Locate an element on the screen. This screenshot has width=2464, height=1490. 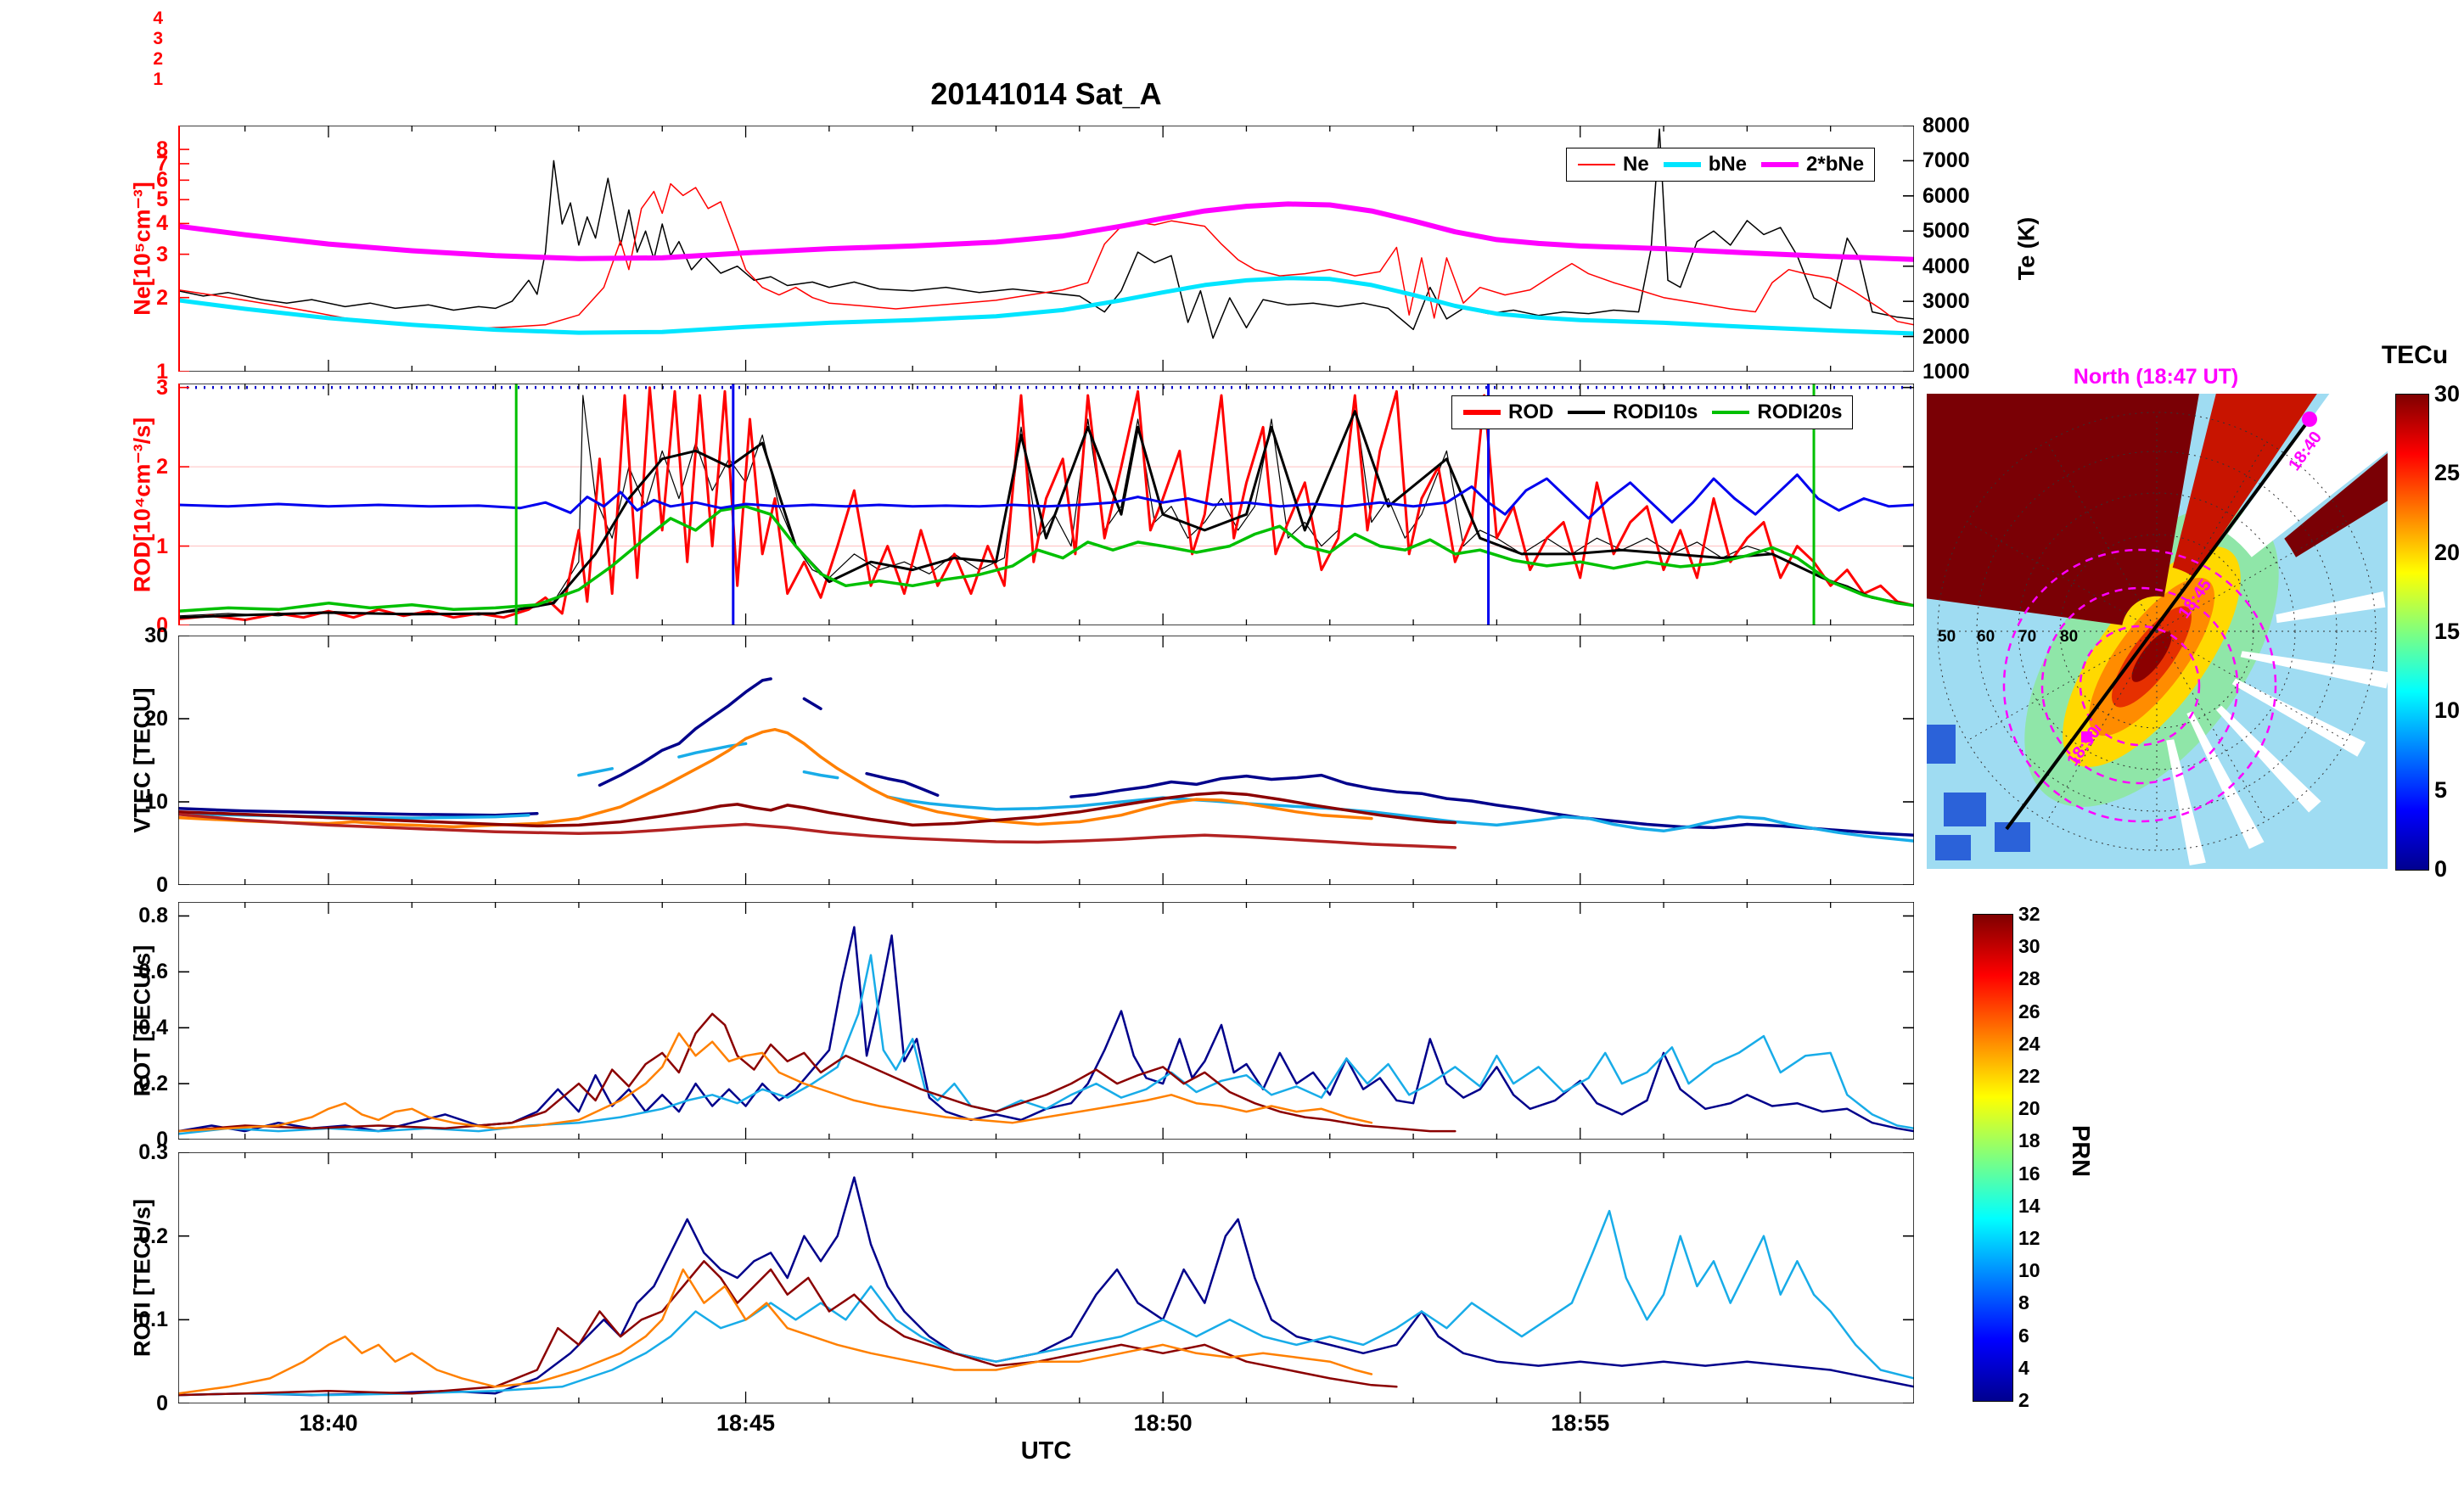
satellite-track is located at coordinates (2158, 624).